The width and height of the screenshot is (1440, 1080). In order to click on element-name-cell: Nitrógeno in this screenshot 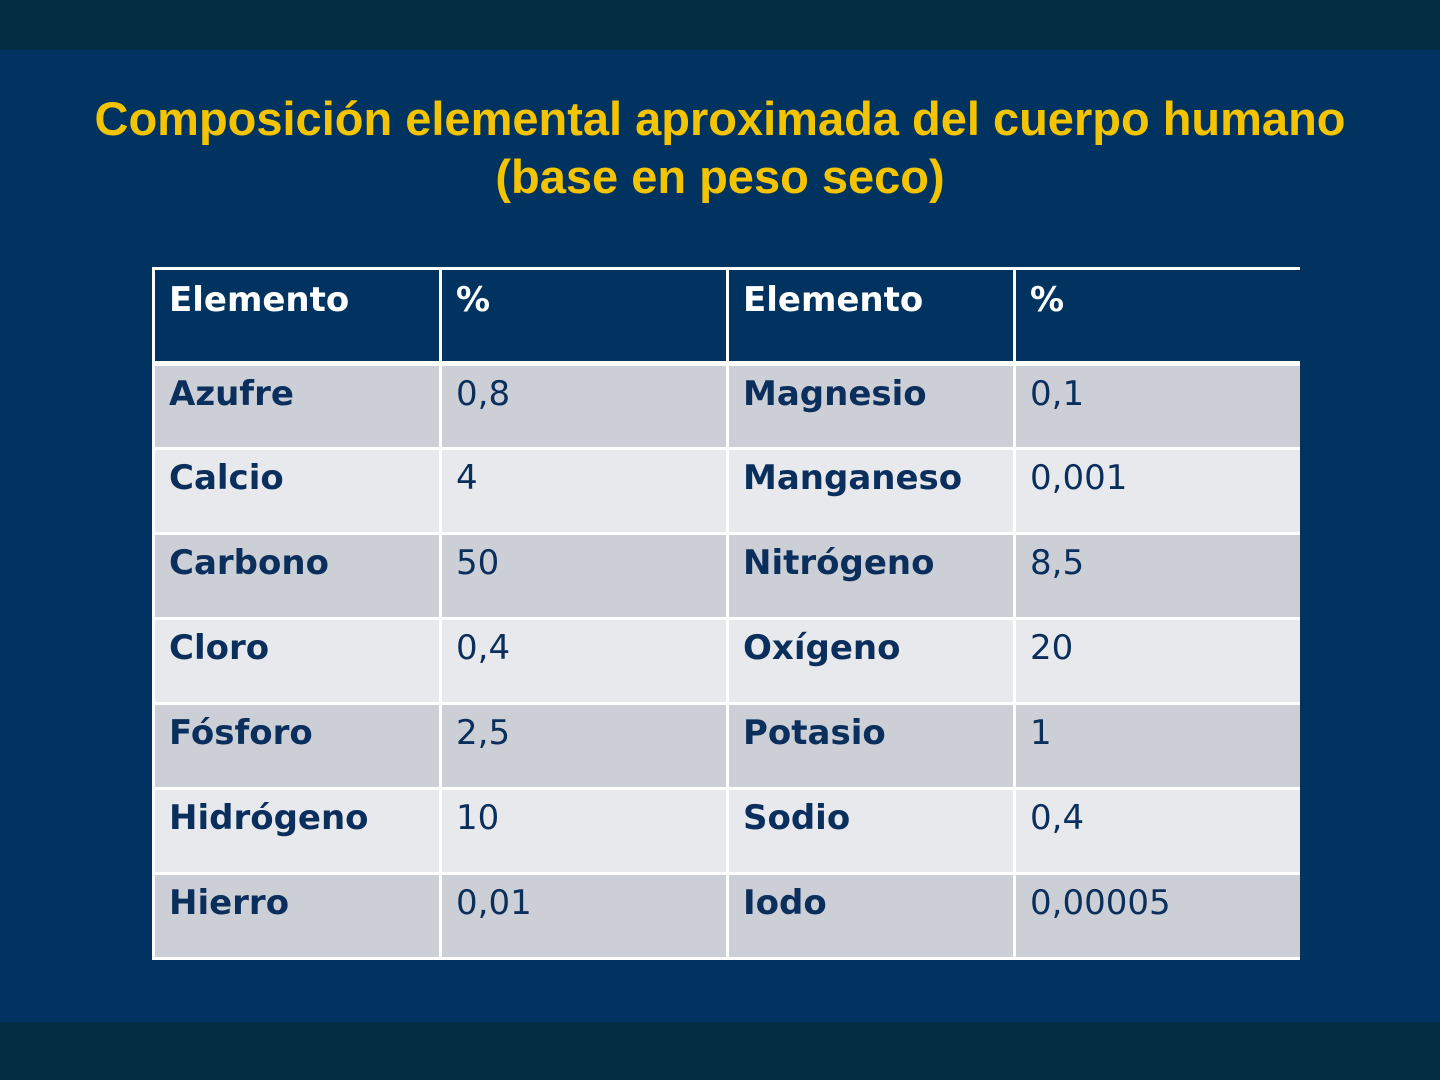, I will do `click(871, 576)`.